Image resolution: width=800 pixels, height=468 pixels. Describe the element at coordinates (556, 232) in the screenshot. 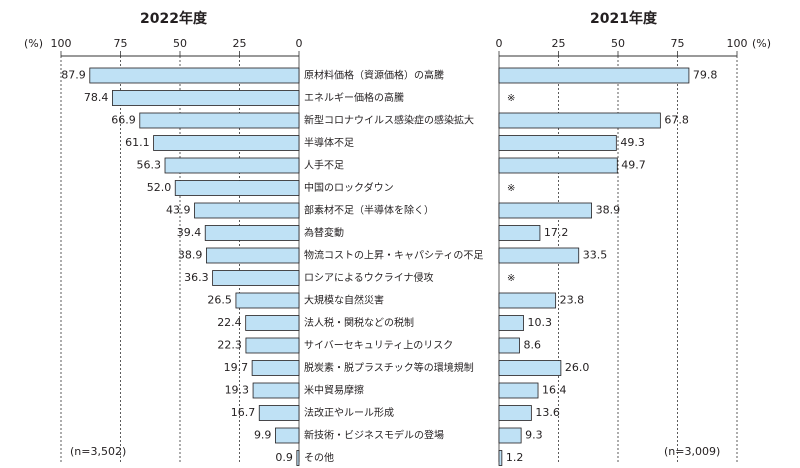

I see `data-label-2021: 17.2` at that location.